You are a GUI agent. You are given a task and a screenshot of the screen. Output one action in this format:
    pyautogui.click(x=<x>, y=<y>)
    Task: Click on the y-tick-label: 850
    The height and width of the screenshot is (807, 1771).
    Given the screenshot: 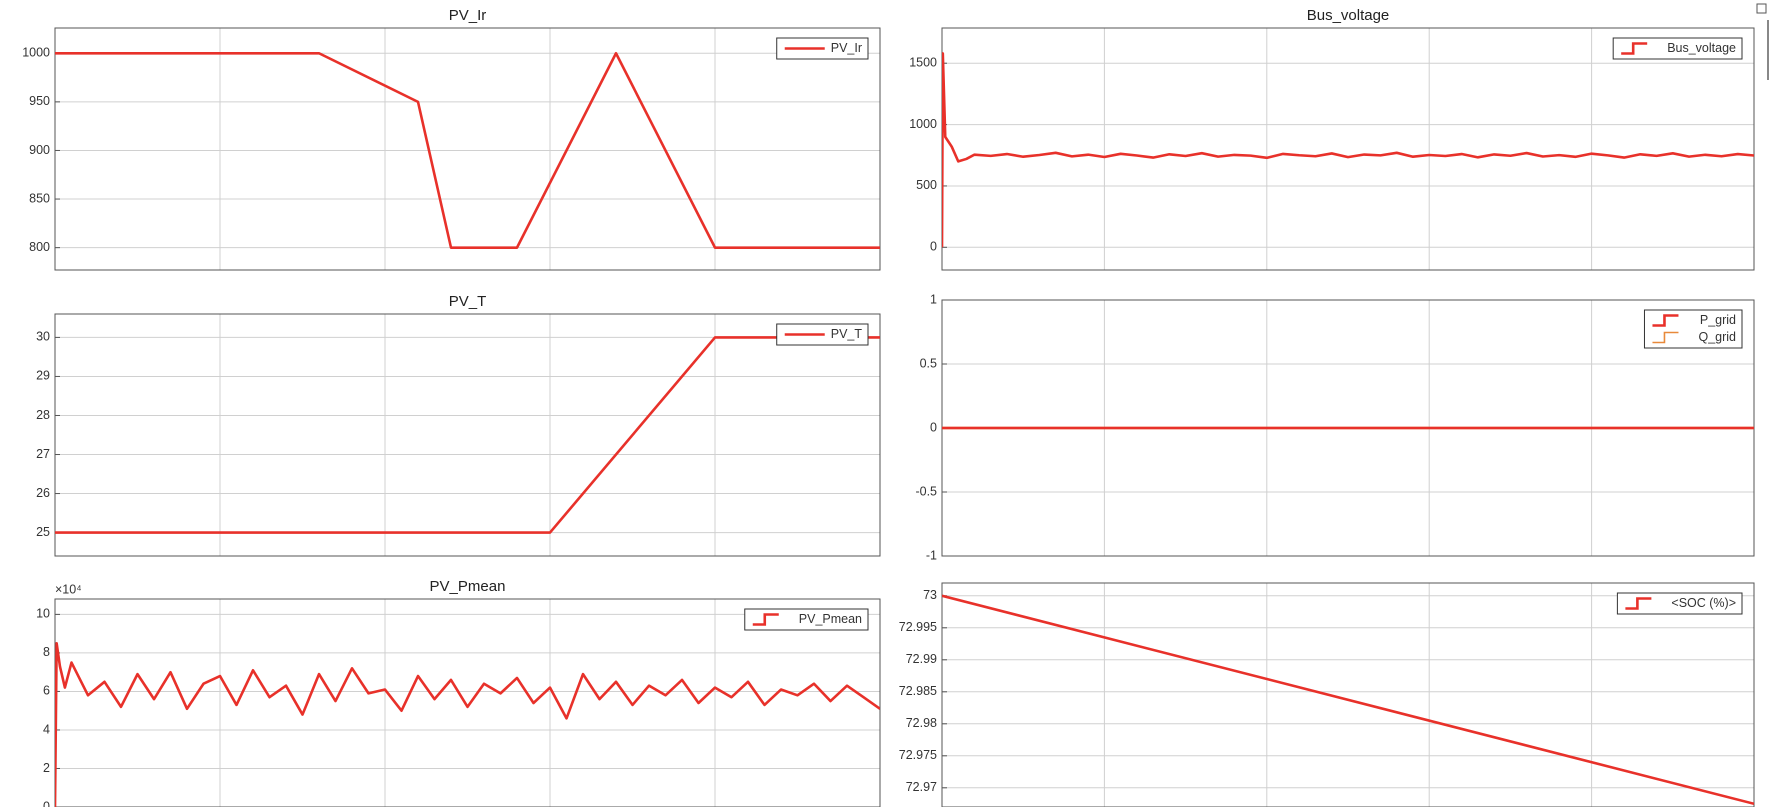 What is the action you would take?
    pyautogui.click(x=39, y=198)
    